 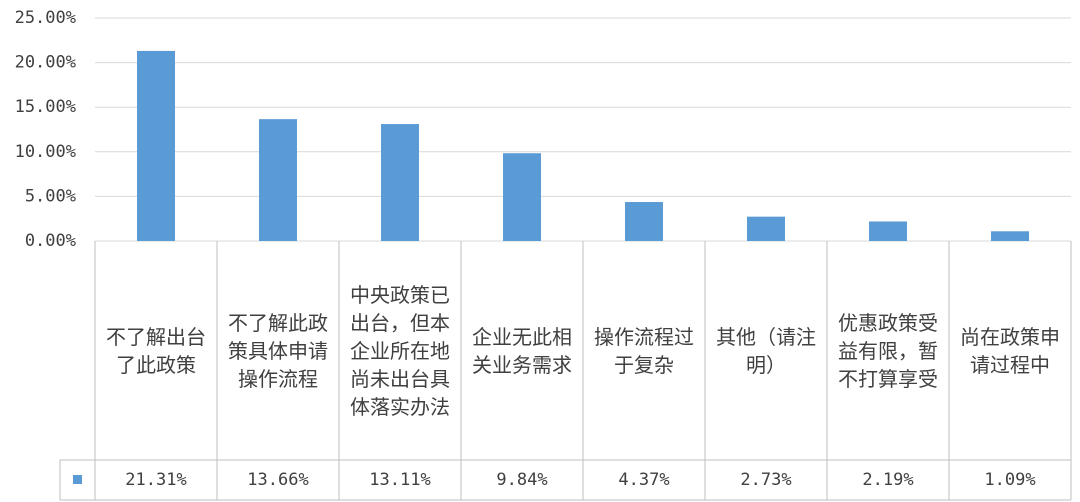 I want to click on category-label: 操作流程过于复杂, so click(x=644, y=350).